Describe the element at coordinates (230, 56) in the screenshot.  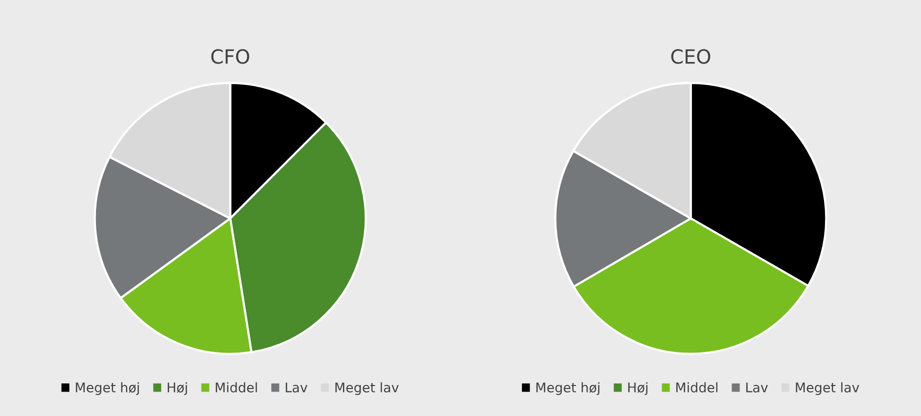
I see `chart-title: CFO` at that location.